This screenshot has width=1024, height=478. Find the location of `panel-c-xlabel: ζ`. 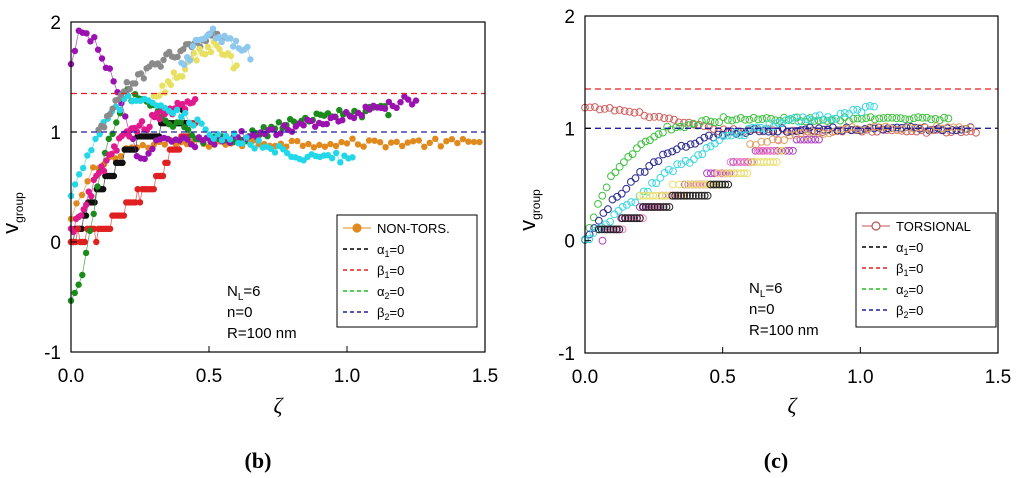

panel-c-xlabel: ζ is located at coordinates (793, 405).